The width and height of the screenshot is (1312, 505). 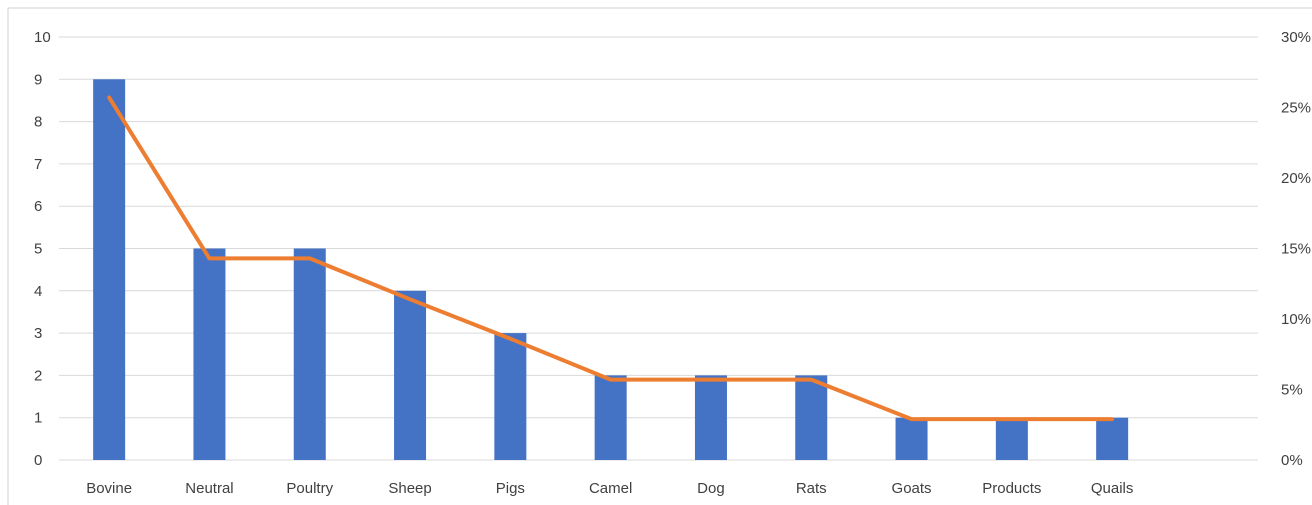 What do you see at coordinates (38, 79) in the screenshot?
I see `y-left-tick-label: 9` at bounding box center [38, 79].